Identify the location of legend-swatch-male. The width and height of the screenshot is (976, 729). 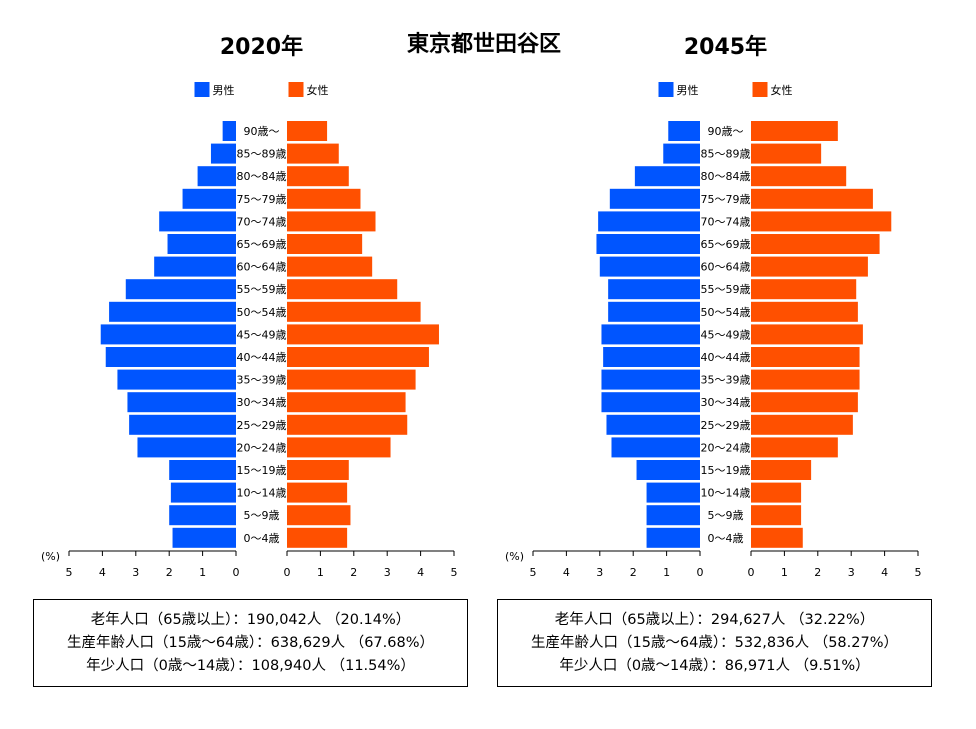
(666, 89).